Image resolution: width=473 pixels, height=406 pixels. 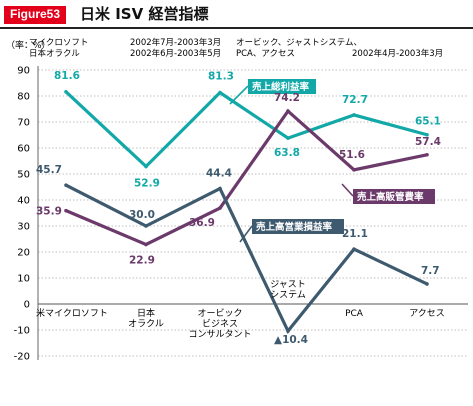 What do you see at coordinates (142, 260) in the screenshot?
I see `data-label: 22.9` at bounding box center [142, 260].